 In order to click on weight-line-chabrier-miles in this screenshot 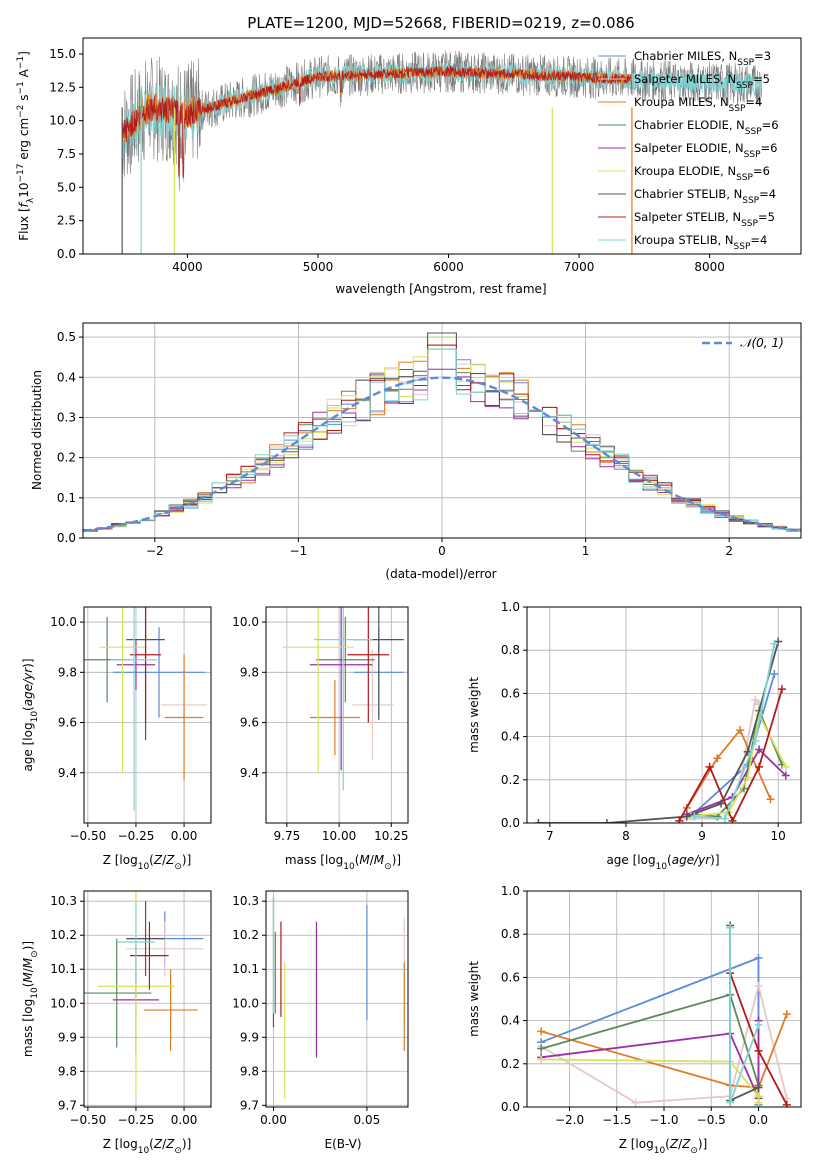, I will do `click(650, 1030)`.